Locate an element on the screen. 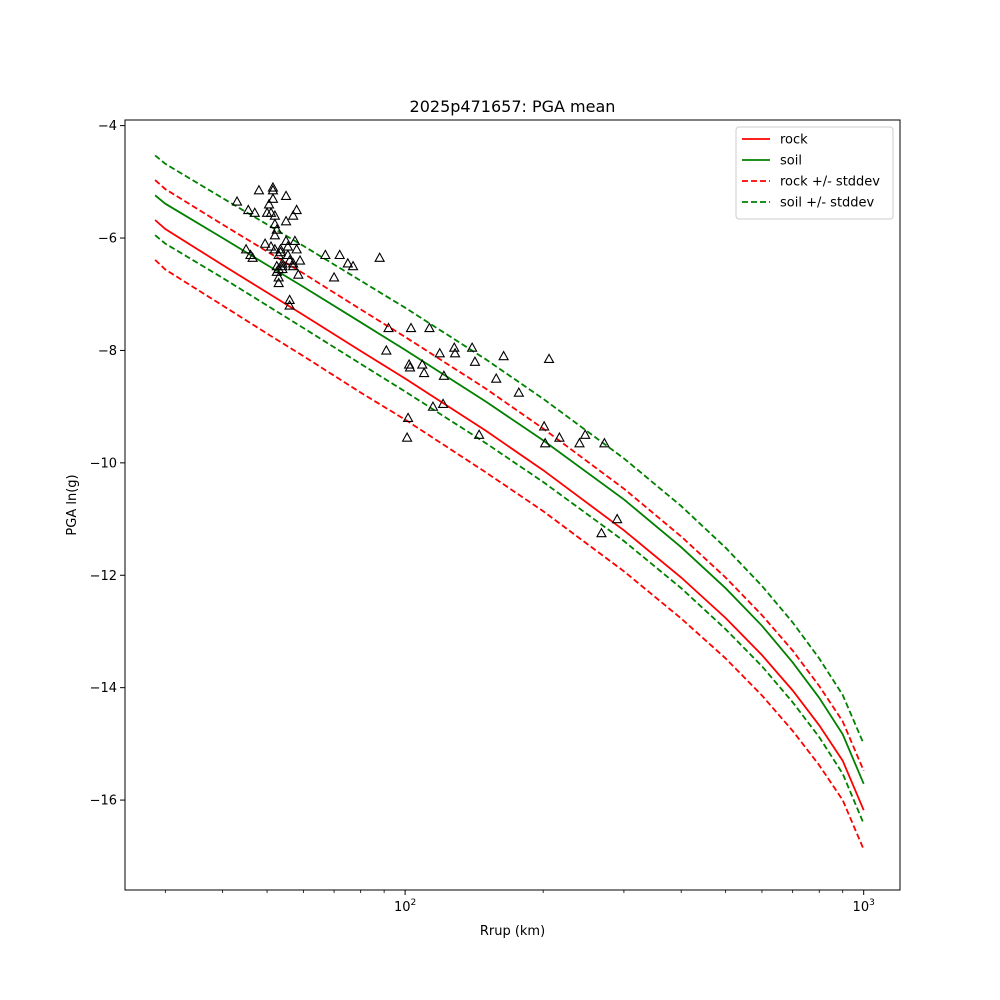 The height and width of the screenshot is (1000, 1000). y-tick-label: −14 is located at coordinates (103, 688).